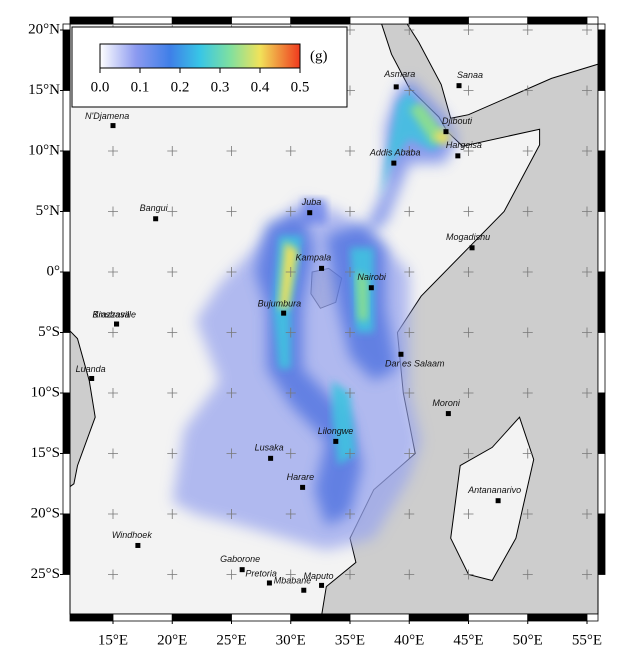  Describe the element at coordinates (291, 640) in the screenshot. I see `lon-tick-label: 30°E` at that location.